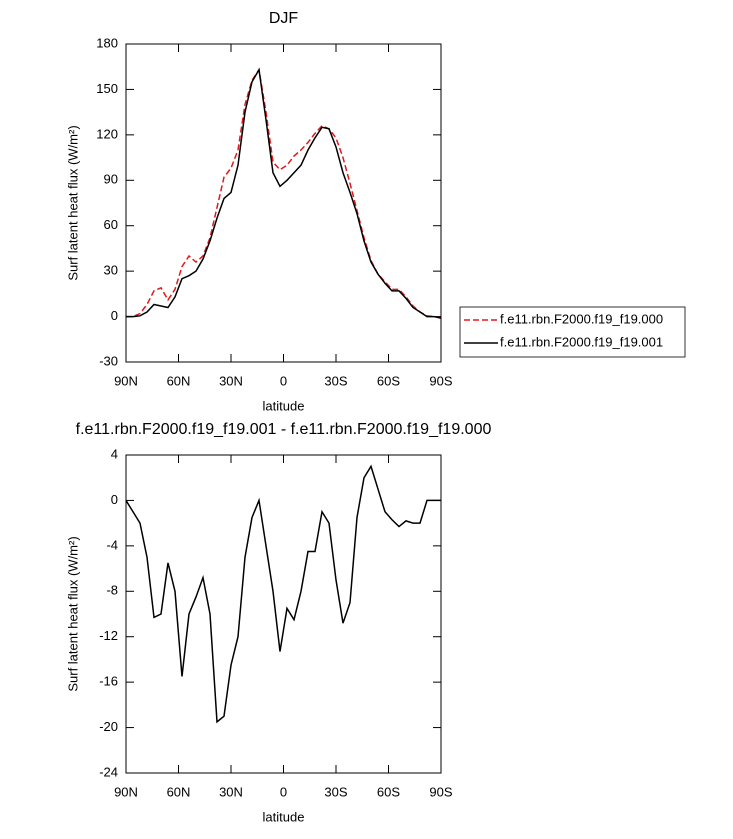 The width and height of the screenshot is (733, 839). I want to click on legend-box, so click(572, 332).